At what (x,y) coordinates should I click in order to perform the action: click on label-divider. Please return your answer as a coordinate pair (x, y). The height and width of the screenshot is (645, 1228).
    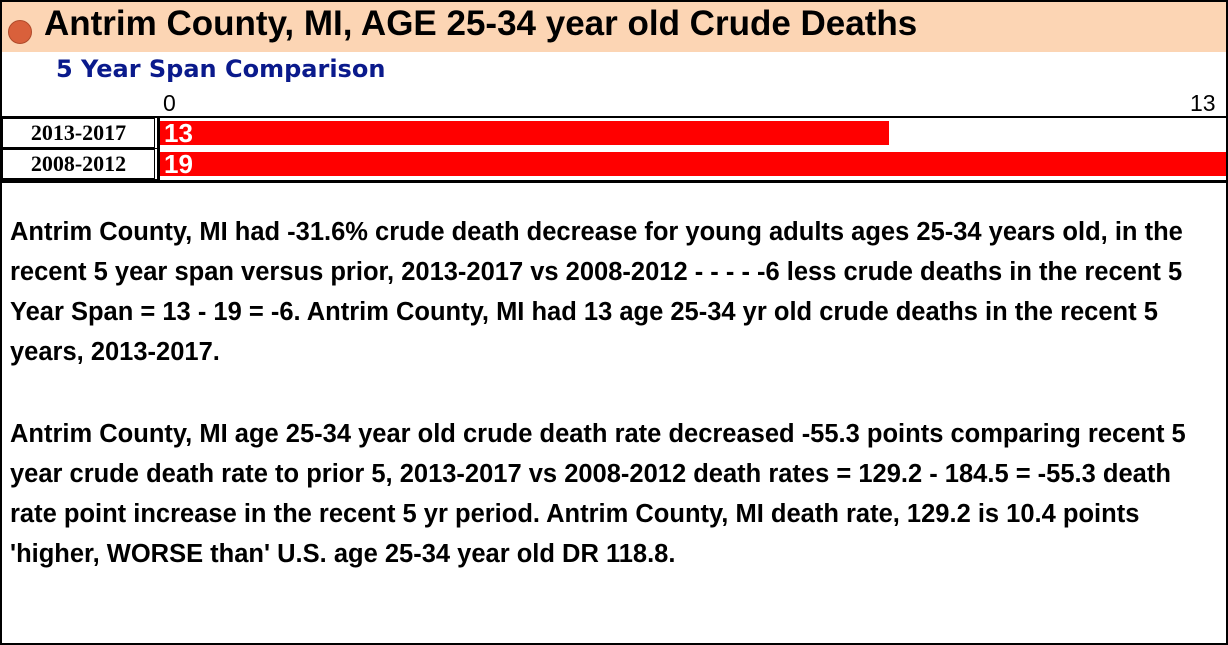
    Looking at the image, I should click on (158, 149).